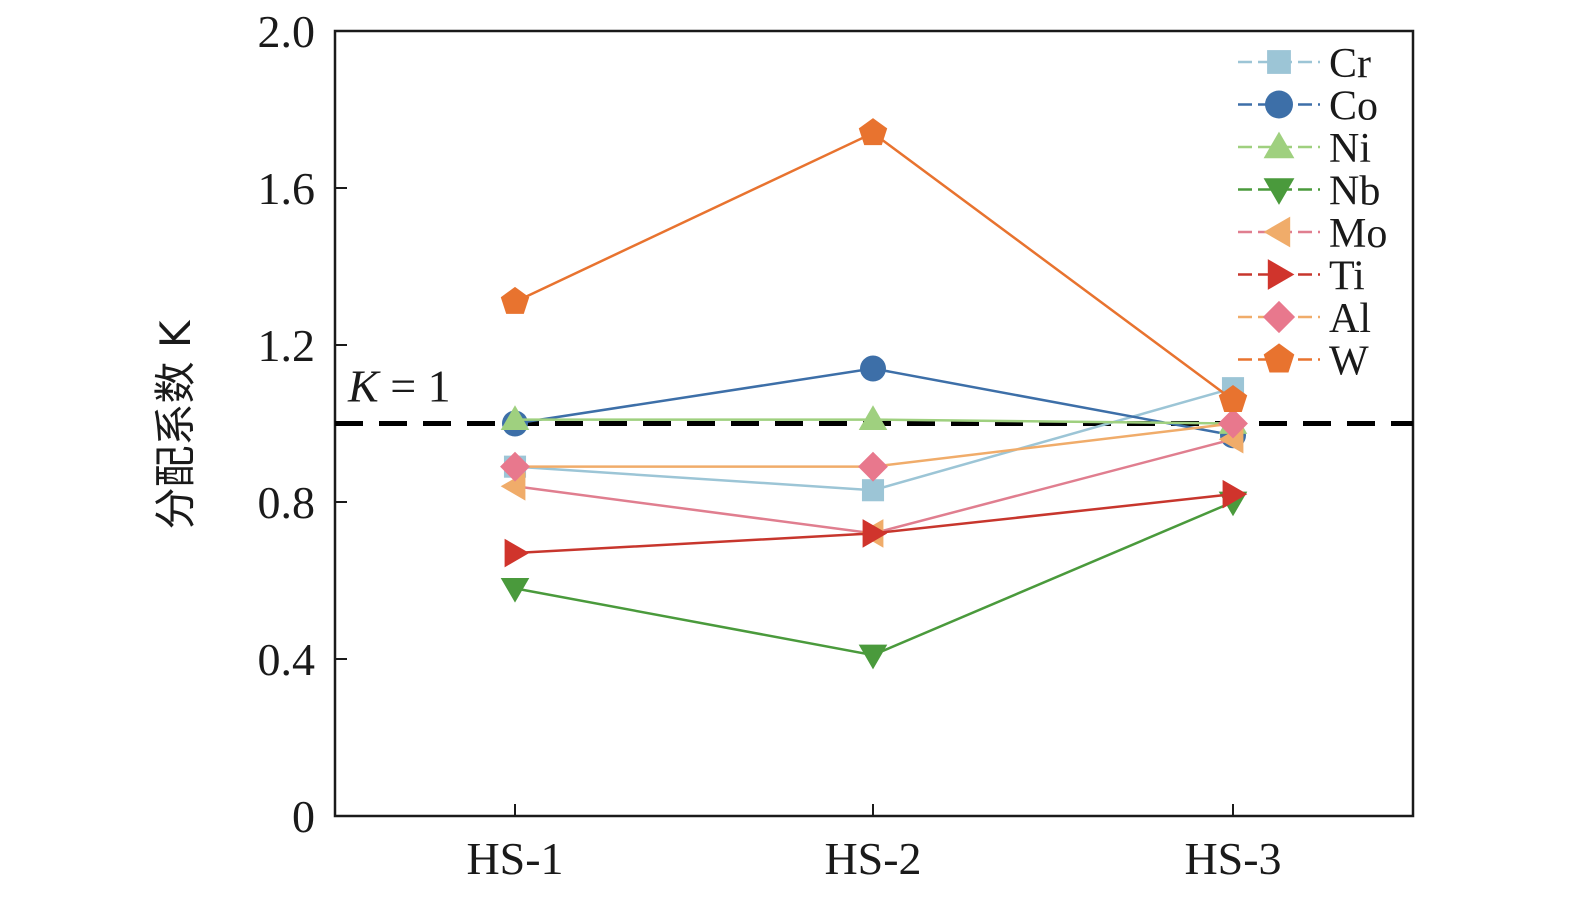  What do you see at coordinates (1232, 858) in the screenshot?
I see `x-tick-label: HS-3` at bounding box center [1232, 858].